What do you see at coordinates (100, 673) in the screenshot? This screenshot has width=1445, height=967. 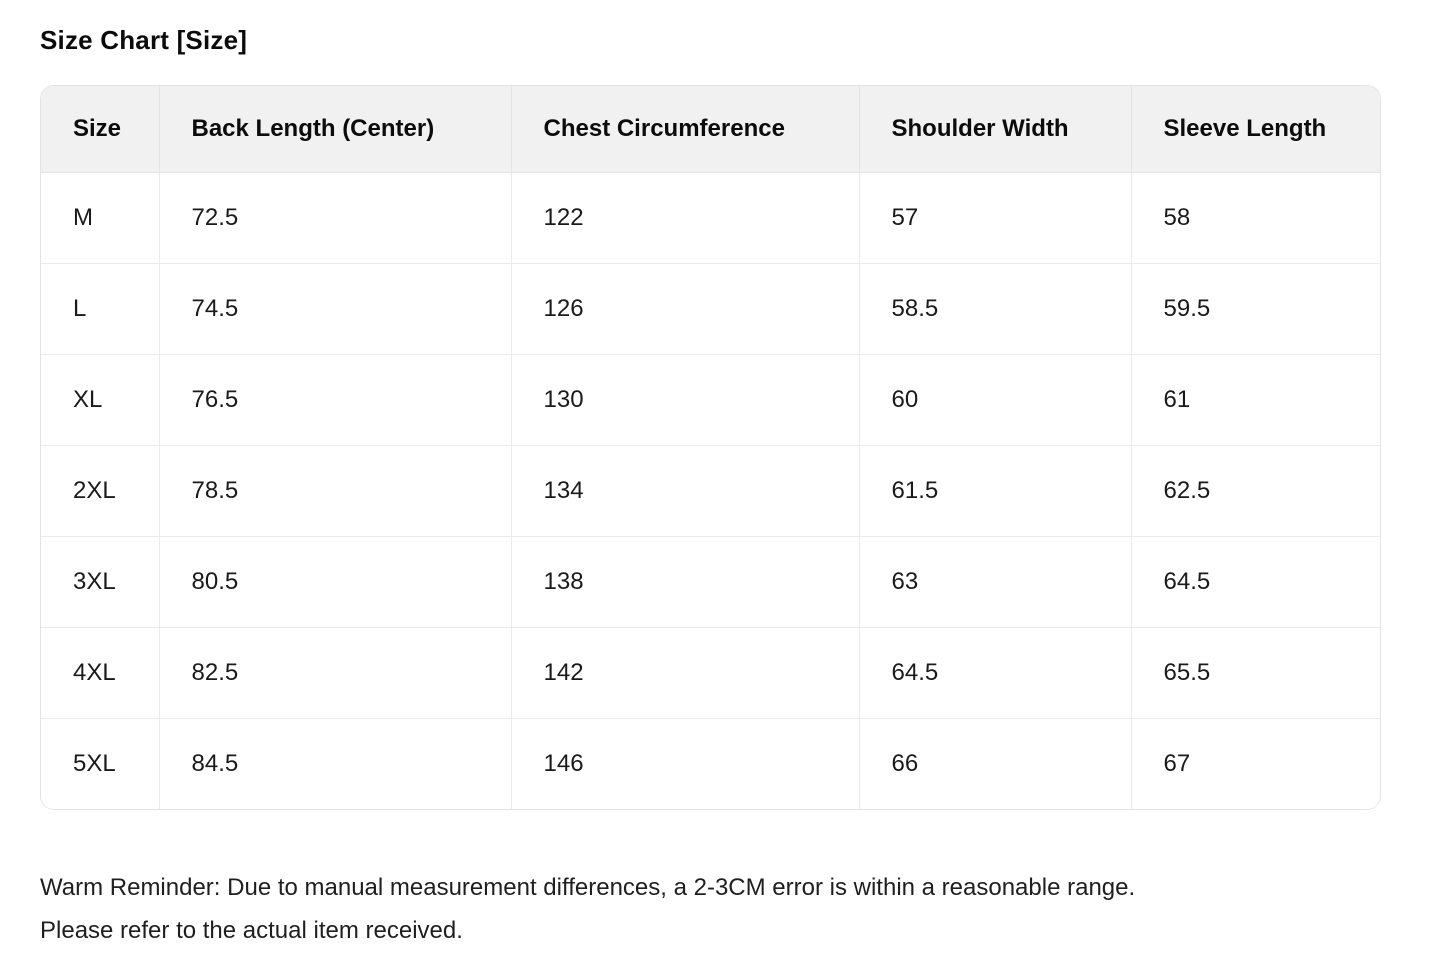 I see `size-cell: 4XL` at bounding box center [100, 673].